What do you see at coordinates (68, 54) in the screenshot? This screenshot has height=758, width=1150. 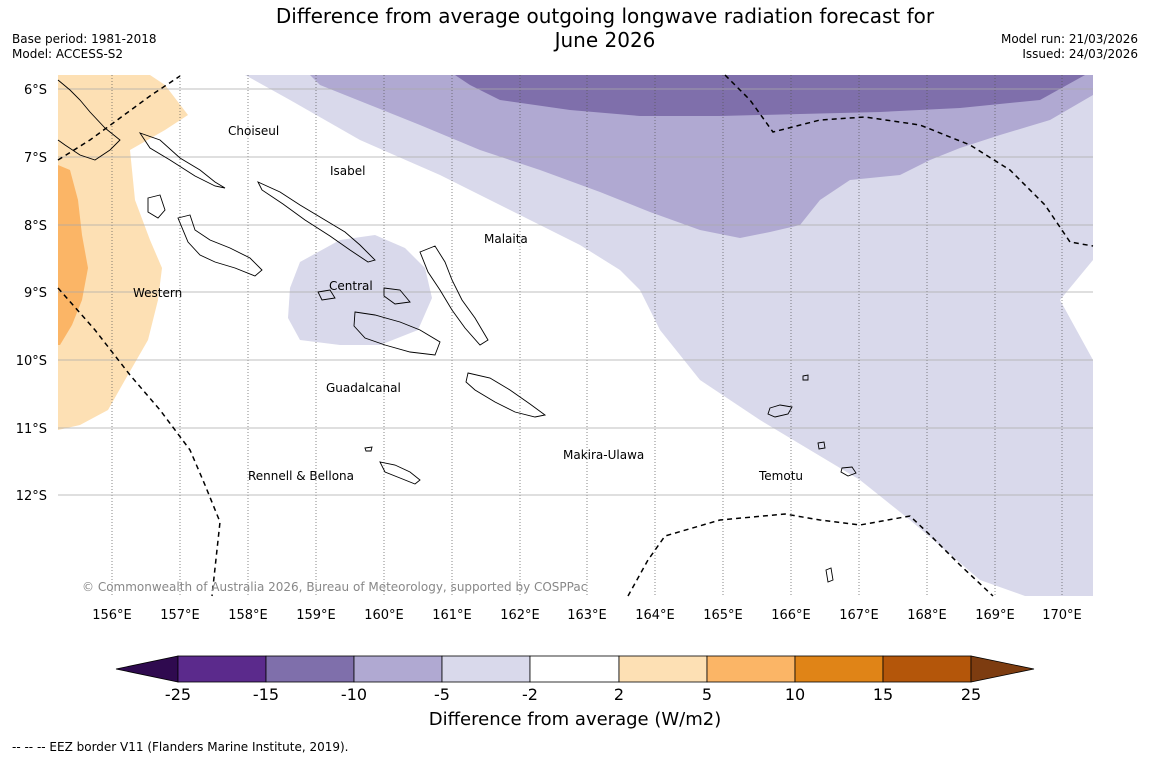 I see `model-name: Model: ACCESS-S2` at bounding box center [68, 54].